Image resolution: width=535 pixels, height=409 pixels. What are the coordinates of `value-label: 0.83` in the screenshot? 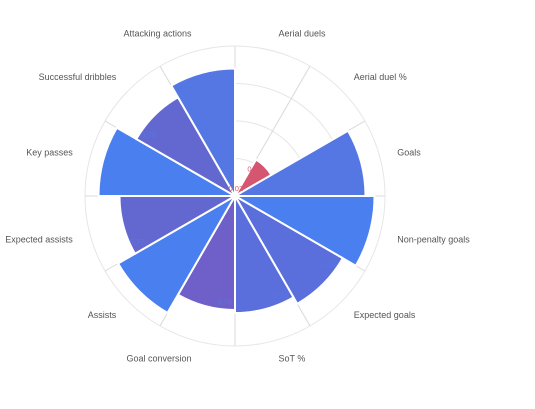 It's located at (330, 263).